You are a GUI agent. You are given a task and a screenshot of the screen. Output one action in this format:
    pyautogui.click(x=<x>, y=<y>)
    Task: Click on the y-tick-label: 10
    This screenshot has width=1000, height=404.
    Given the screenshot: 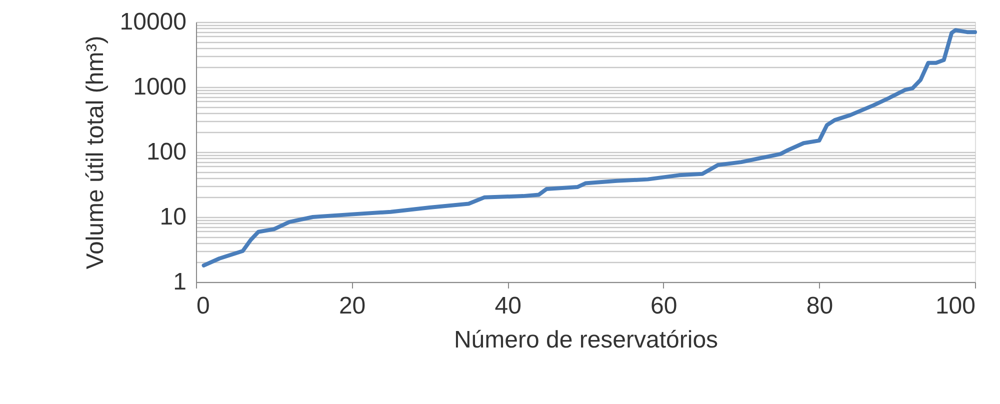 What is the action you would take?
    pyautogui.click(x=173, y=217)
    